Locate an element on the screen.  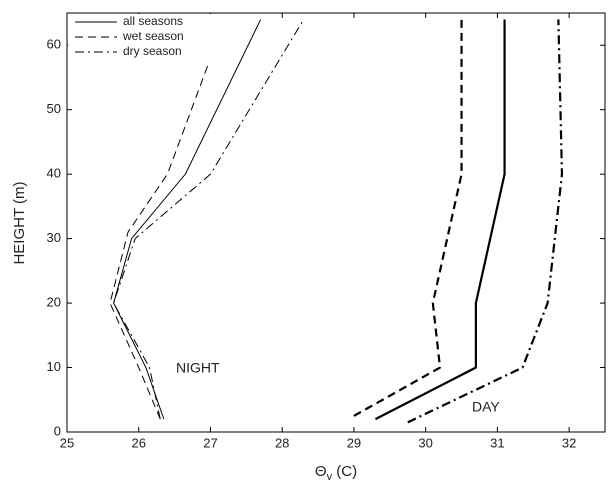
y-tick-label: 20 is located at coordinates (54, 302).